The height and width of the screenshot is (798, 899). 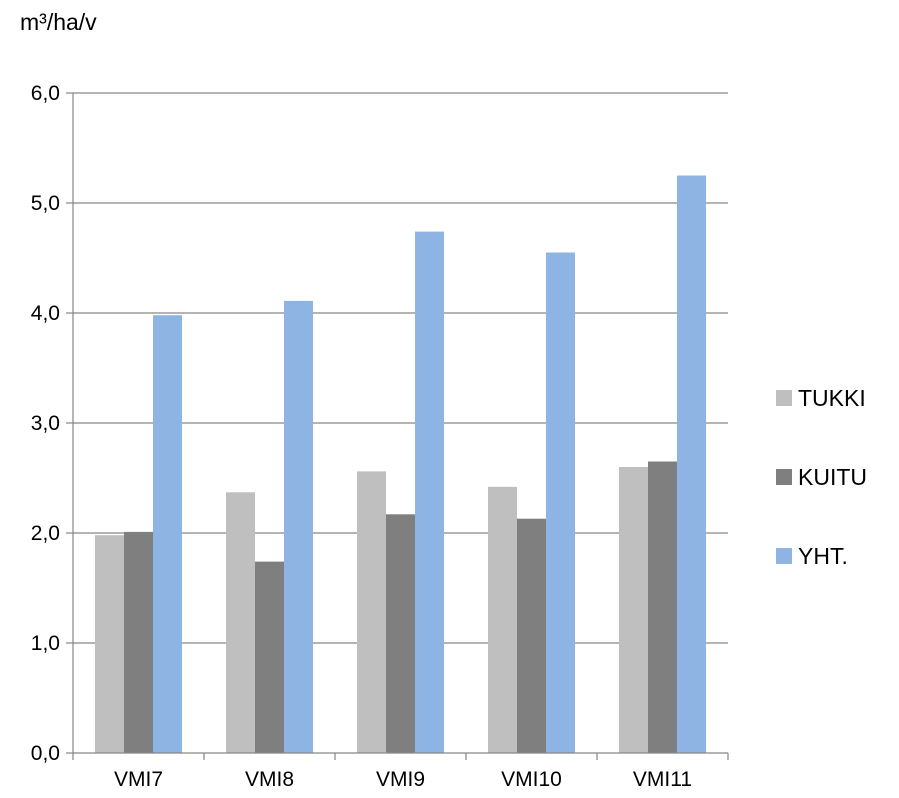 What do you see at coordinates (502, 619) in the screenshot?
I see `bar-tukki-vmi10` at bounding box center [502, 619].